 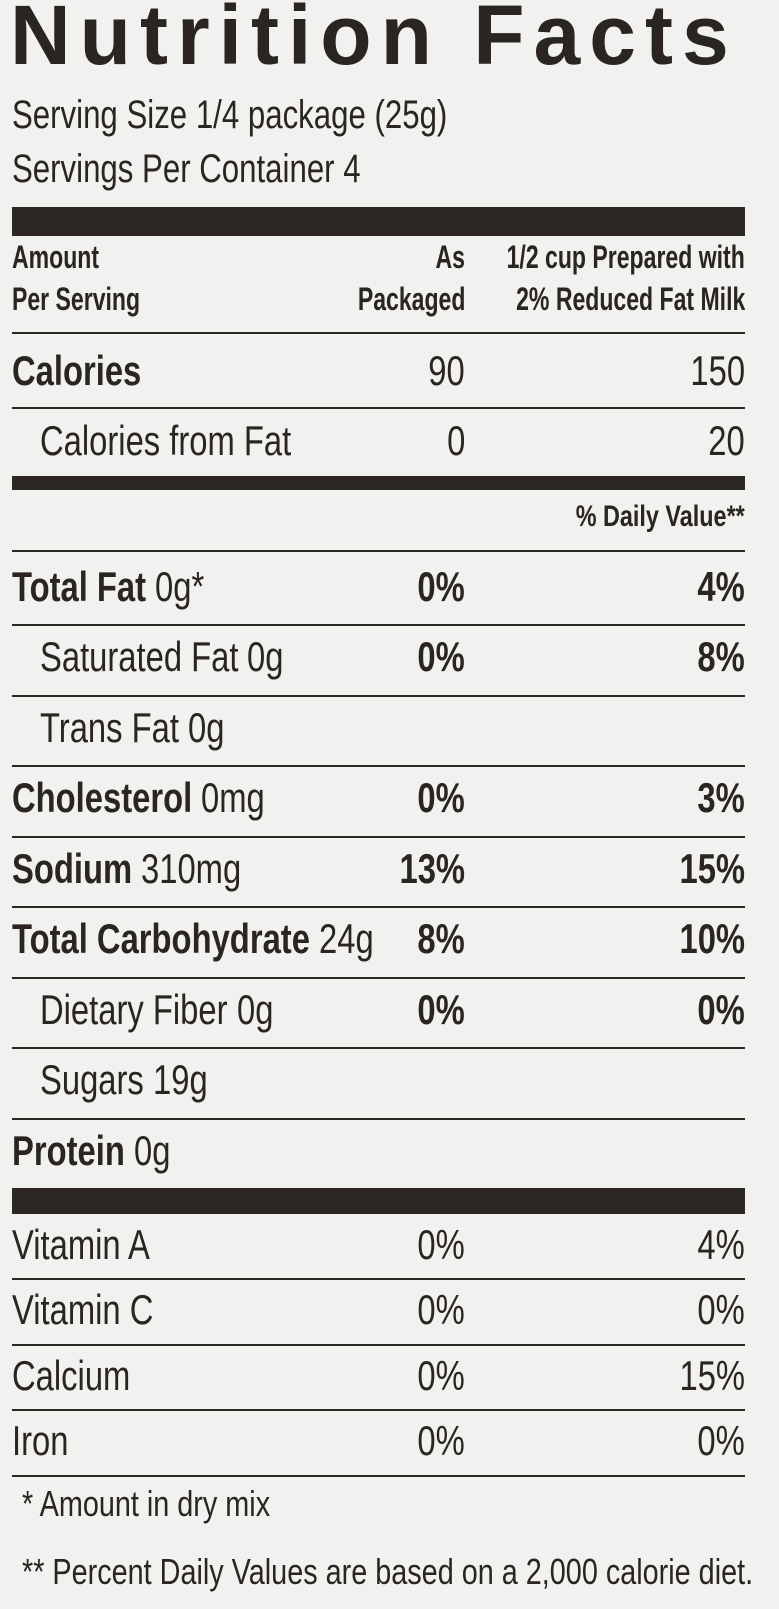 I want to click on percent-prepared: 3%, so click(x=721, y=798).